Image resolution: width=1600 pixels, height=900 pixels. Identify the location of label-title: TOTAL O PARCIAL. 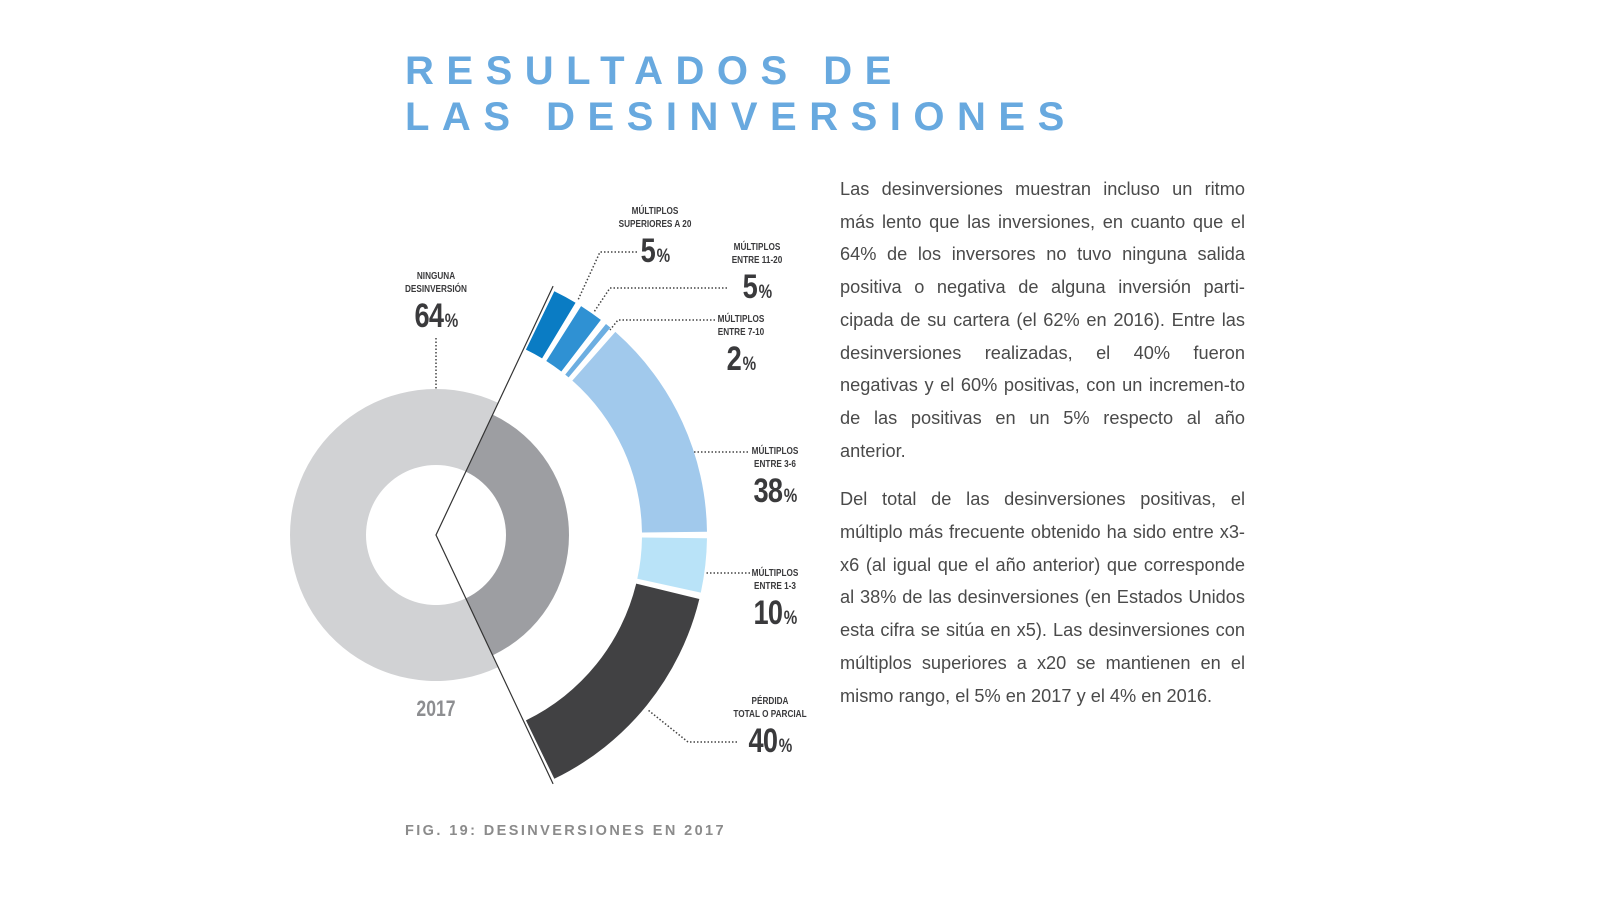
(770, 714).